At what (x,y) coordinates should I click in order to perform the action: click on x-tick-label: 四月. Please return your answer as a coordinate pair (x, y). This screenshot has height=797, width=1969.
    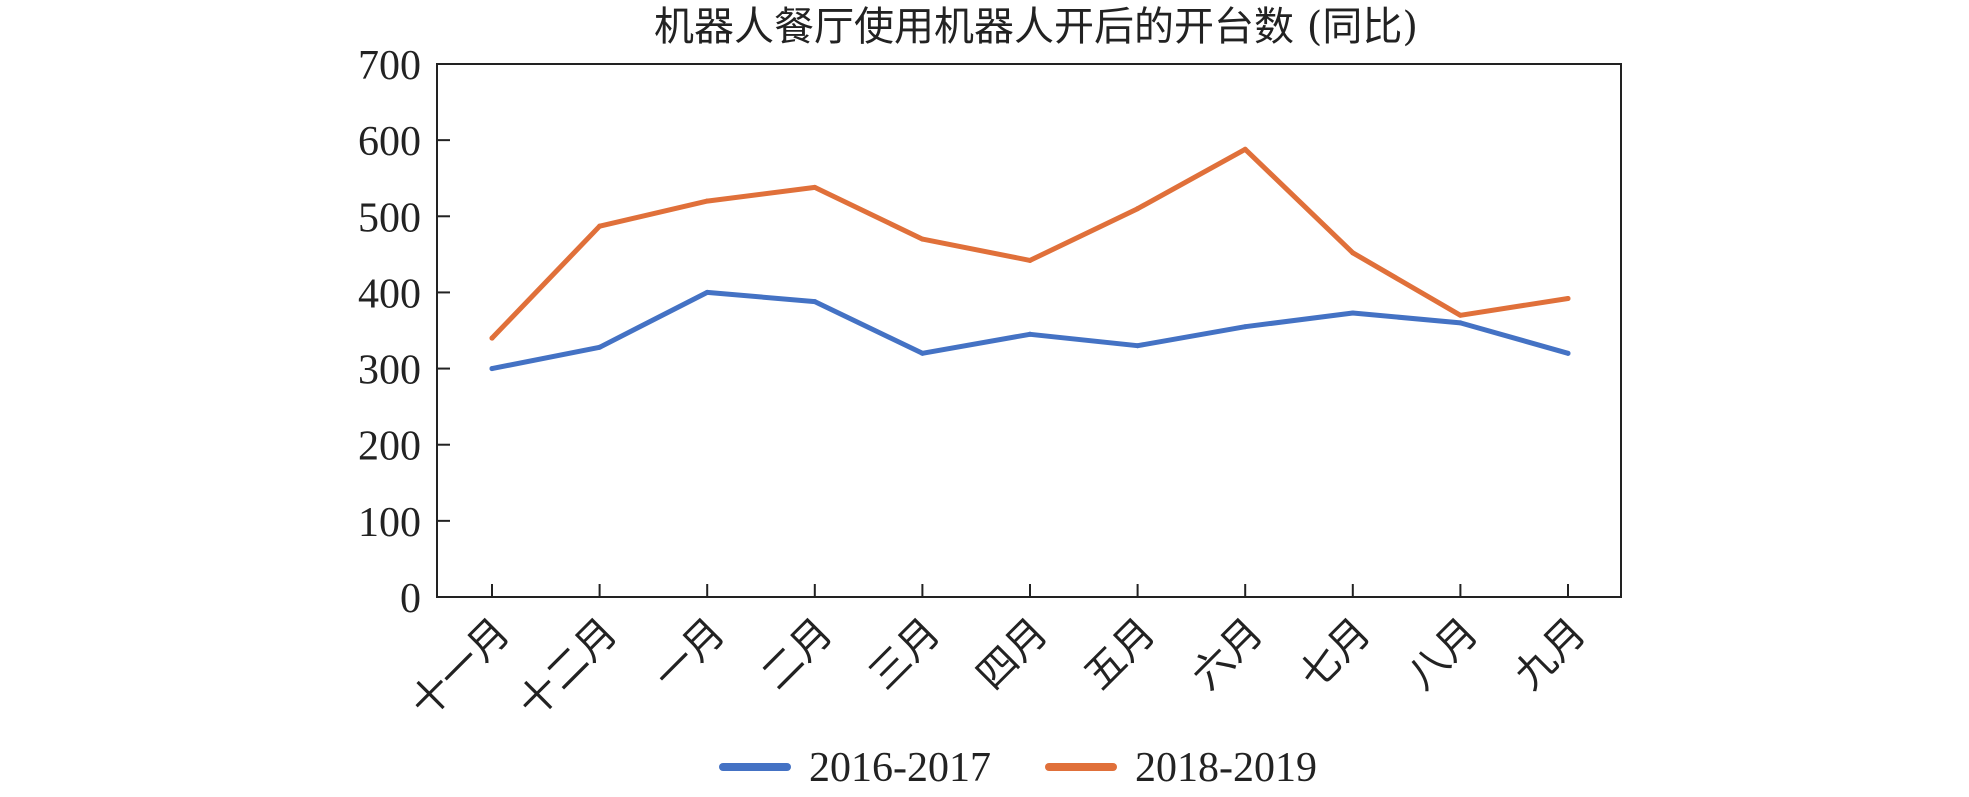
    Looking at the image, I should click on (1012, 654).